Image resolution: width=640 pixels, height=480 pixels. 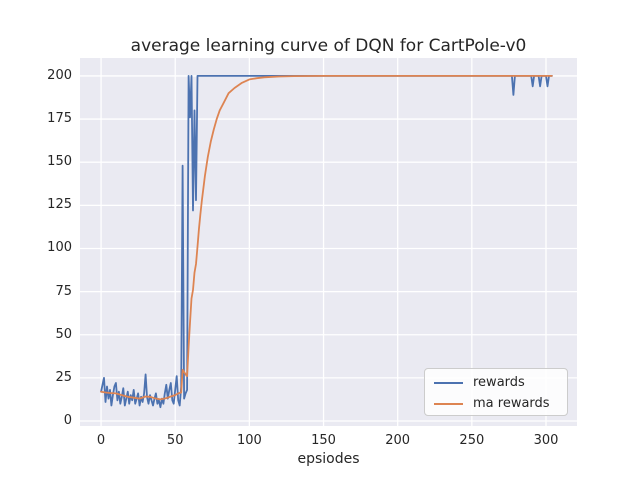 I want to click on ma-rewards-line-swatch, so click(x=448, y=403).